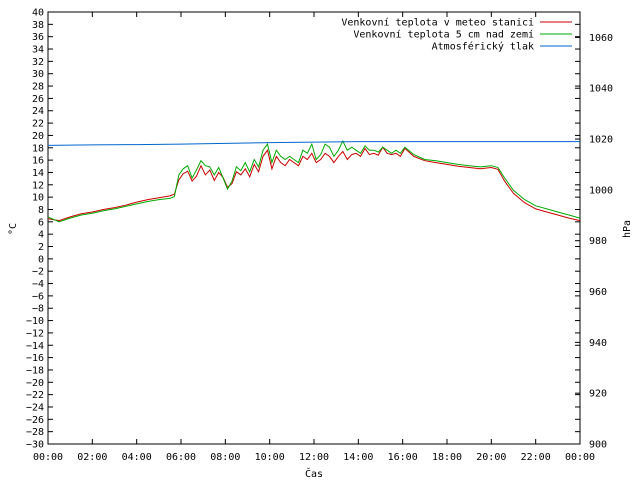 The height and width of the screenshot is (480, 640). What do you see at coordinates (35, 333) in the screenshot?
I see `y-tick-label: −12` at bounding box center [35, 333].